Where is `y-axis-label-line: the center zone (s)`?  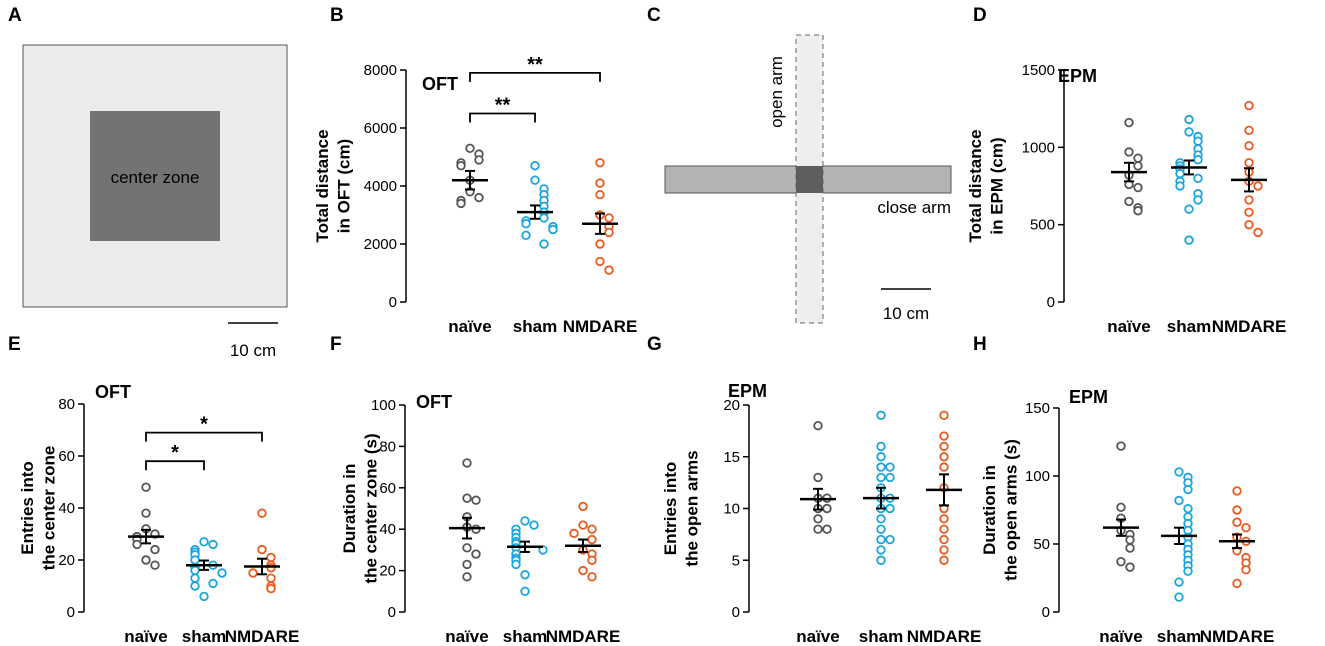
y-axis-label-line: the center zone (s) is located at coordinates (370, 508).